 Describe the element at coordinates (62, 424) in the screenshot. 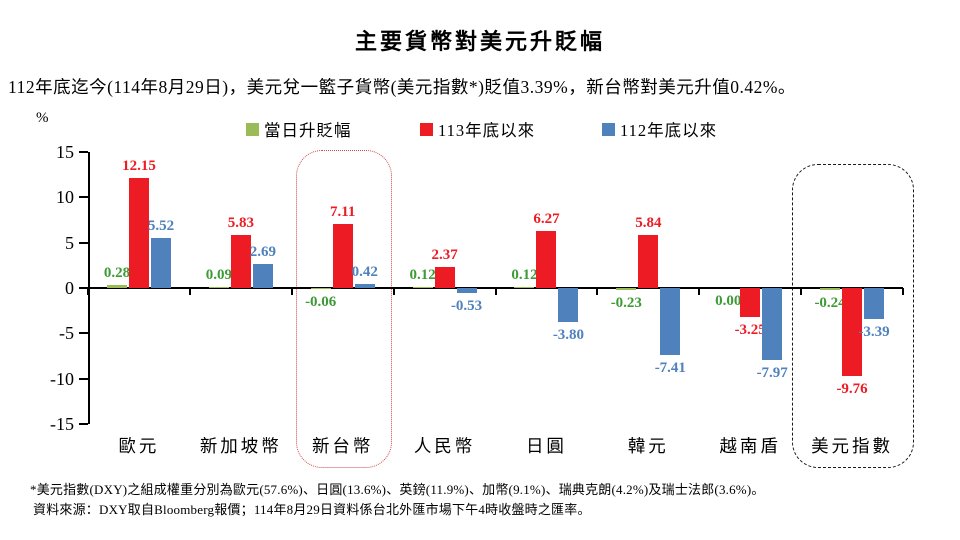

I see `y-tick-label: -15` at that location.